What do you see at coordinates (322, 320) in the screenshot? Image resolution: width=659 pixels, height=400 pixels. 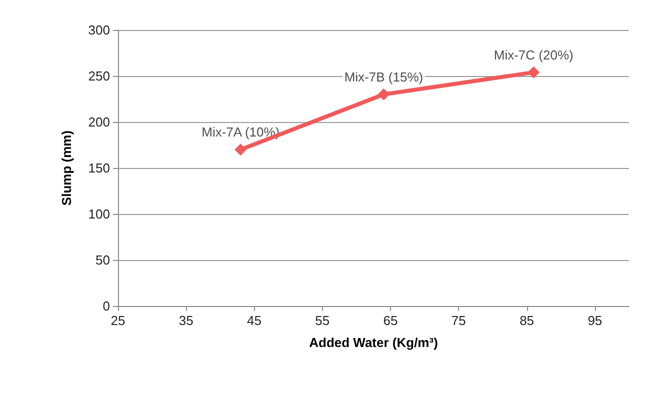 I see `x-tick-label: 55` at bounding box center [322, 320].